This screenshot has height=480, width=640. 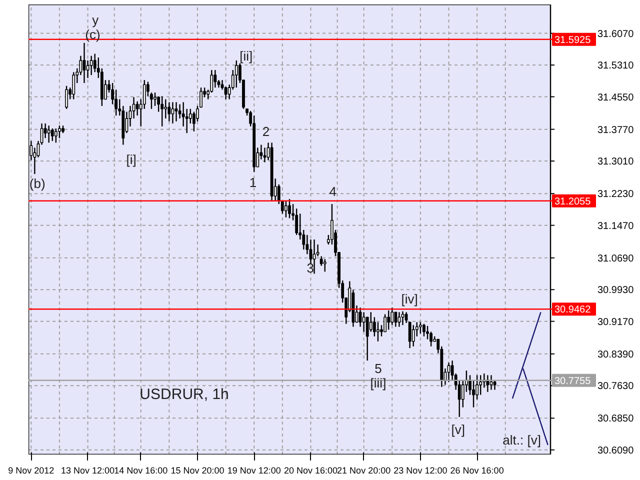 I want to click on y-tick-label: 30.6090, so click(x=616, y=450).